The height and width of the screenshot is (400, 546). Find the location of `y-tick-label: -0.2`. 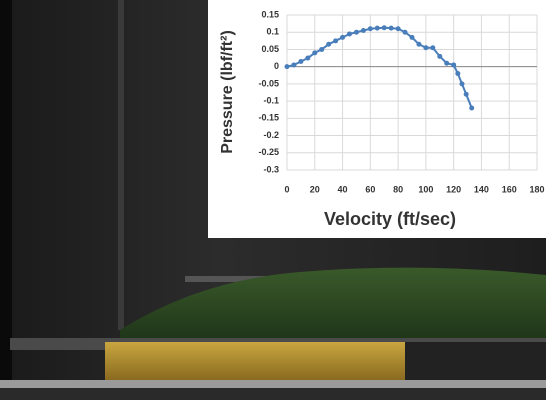

y-tick-label: -0.2 is located at coordinates (271, 135).